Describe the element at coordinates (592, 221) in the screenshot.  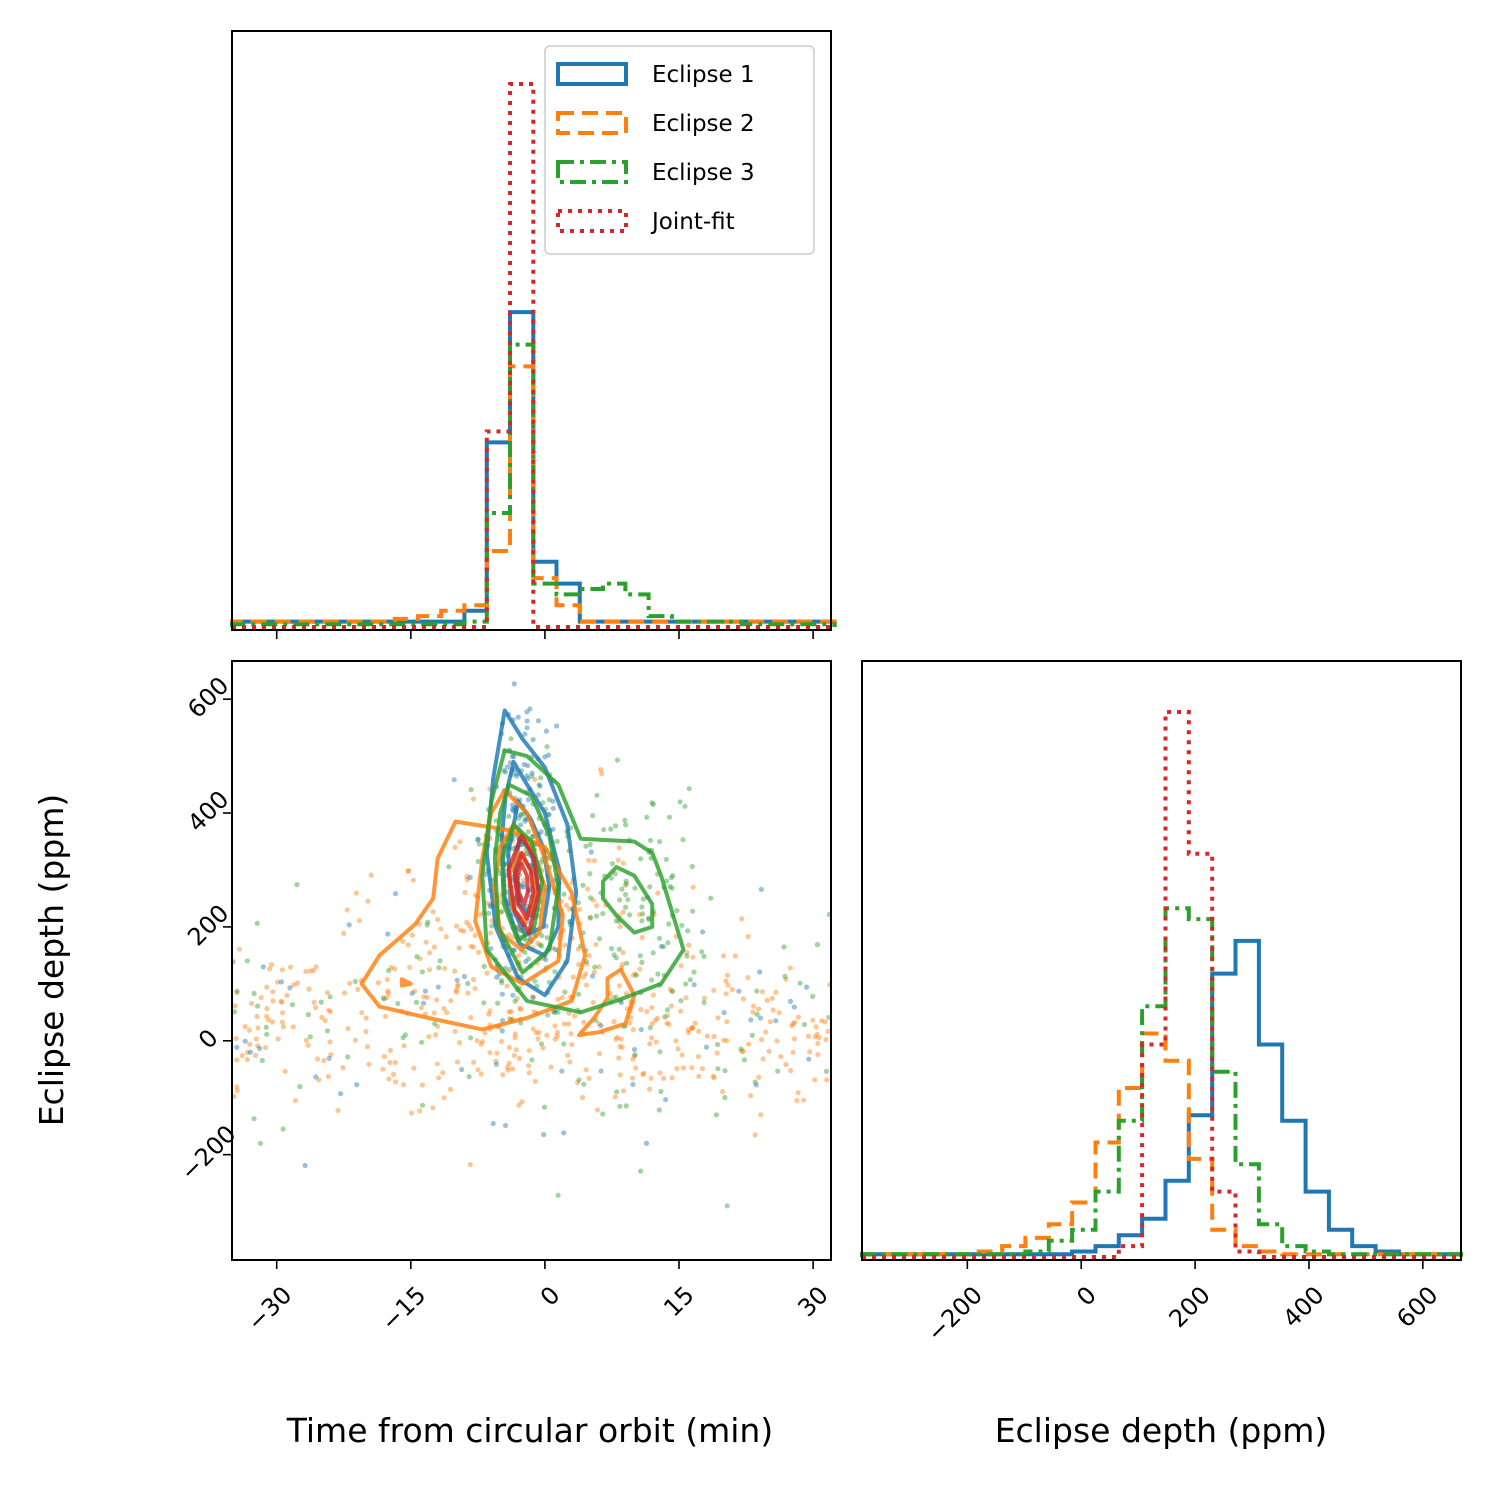
I see `legend-swatch-joint-fit` at that location.